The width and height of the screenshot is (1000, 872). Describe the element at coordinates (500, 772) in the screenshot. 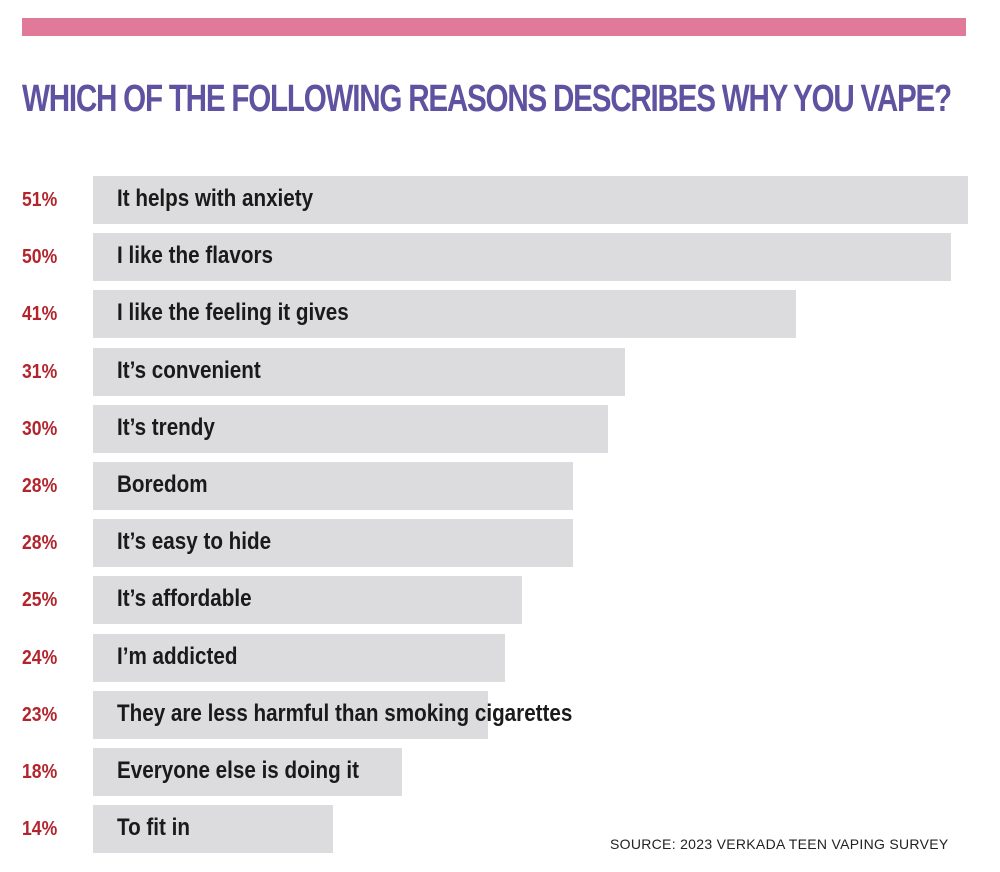

I see `bar-row: 18% Everyone else is doing it` at that location.